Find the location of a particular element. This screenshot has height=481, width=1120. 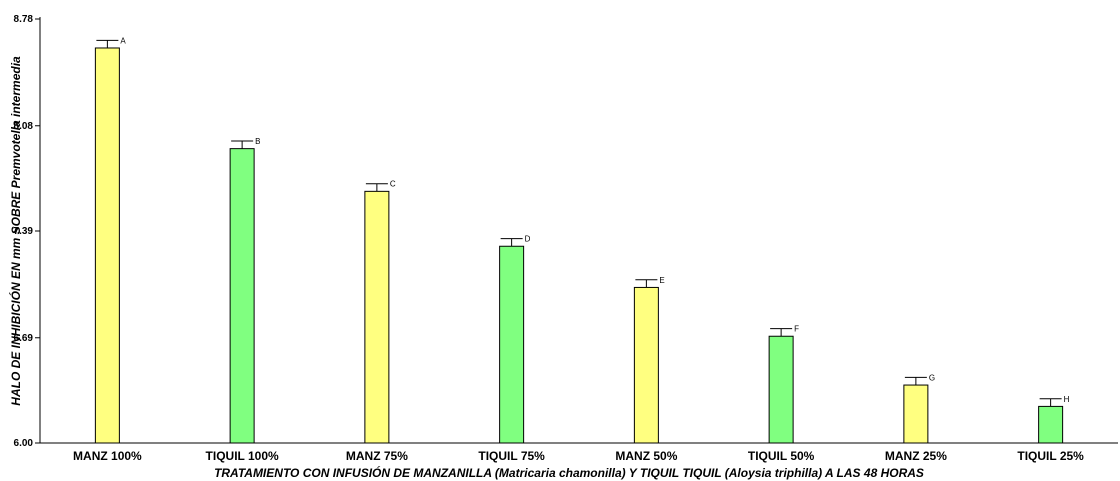

y-tick-label: 6.69 is located at coordinates (24, 338).